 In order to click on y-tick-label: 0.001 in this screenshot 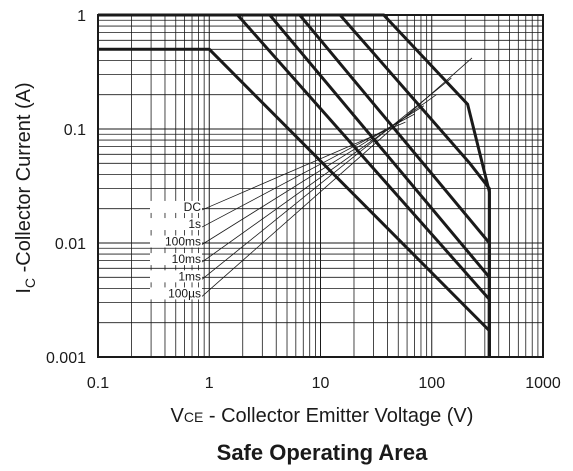, I will do `click(66, 358)`.